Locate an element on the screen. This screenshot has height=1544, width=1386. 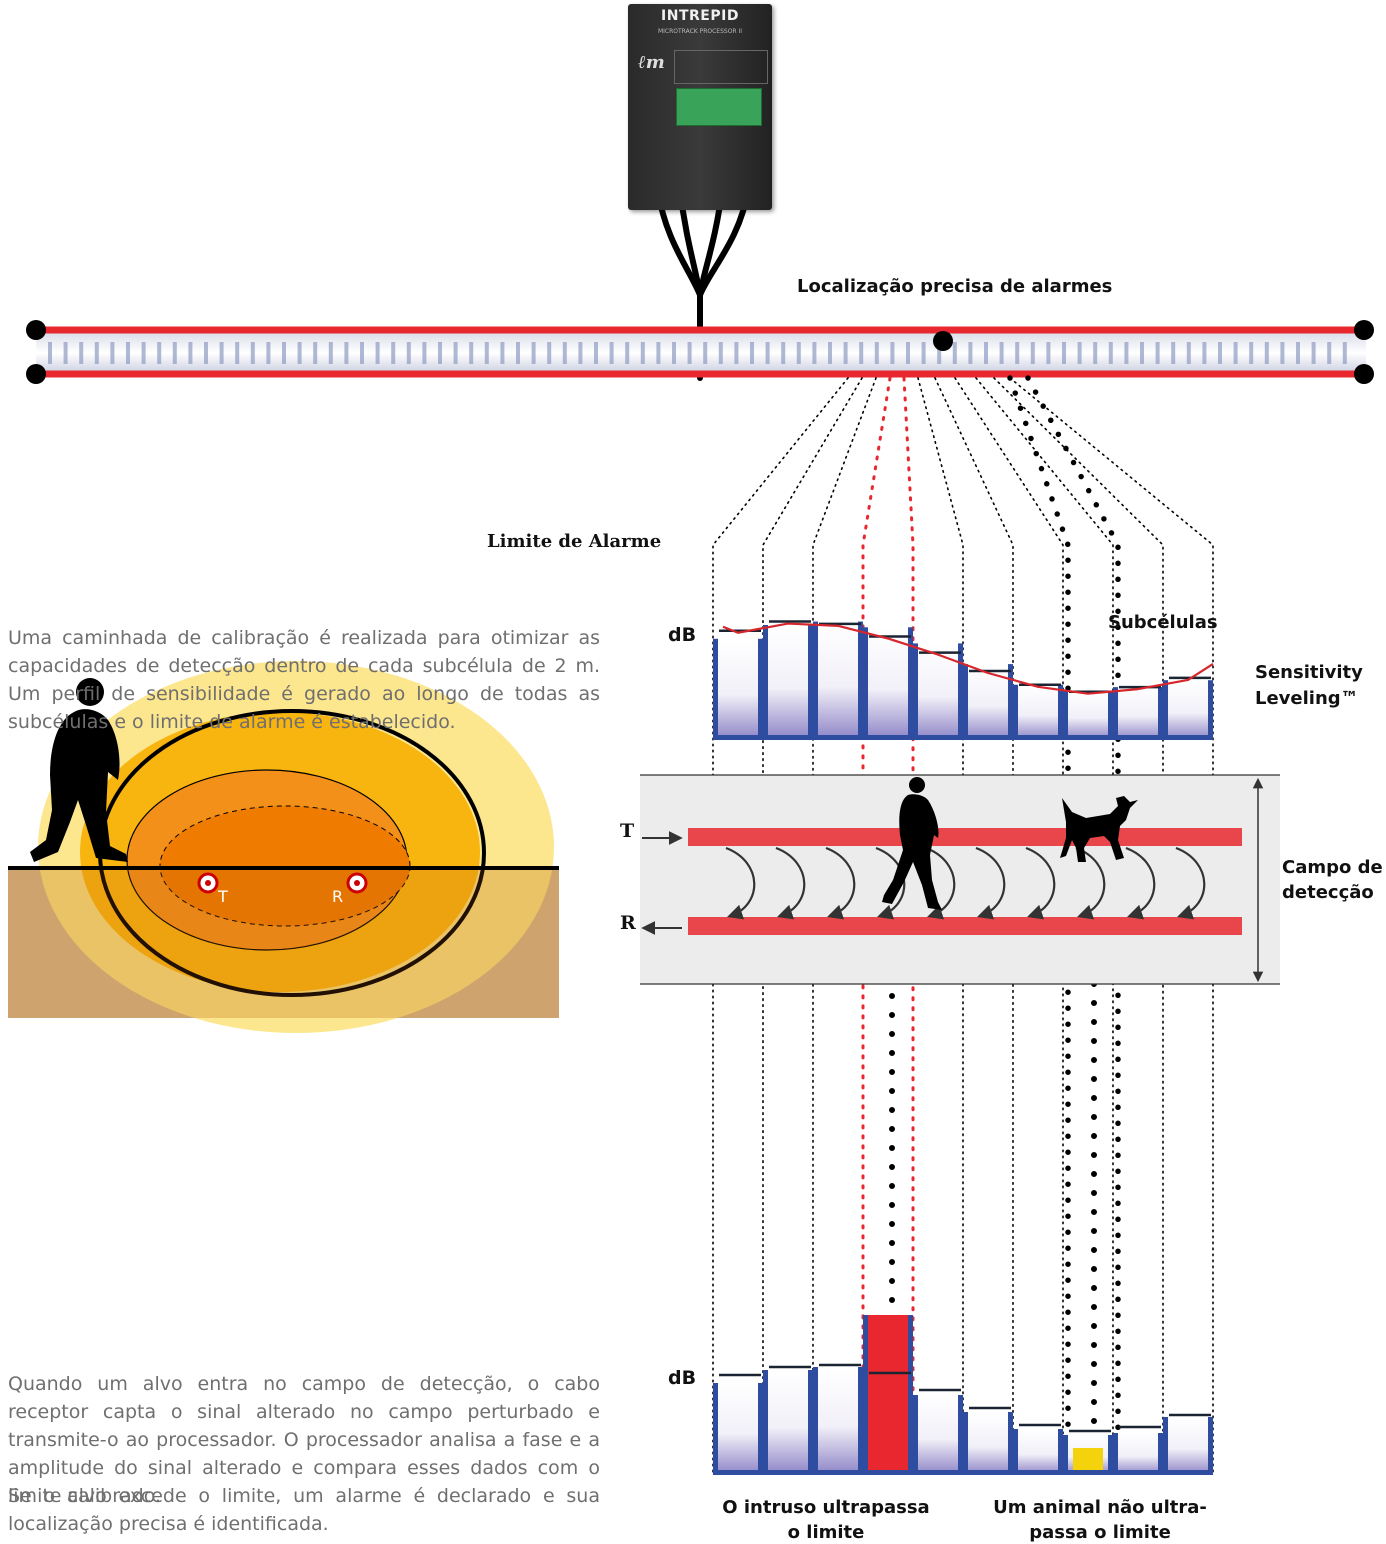
animal-silhouette-icon is located at coordinates (1099, 829).